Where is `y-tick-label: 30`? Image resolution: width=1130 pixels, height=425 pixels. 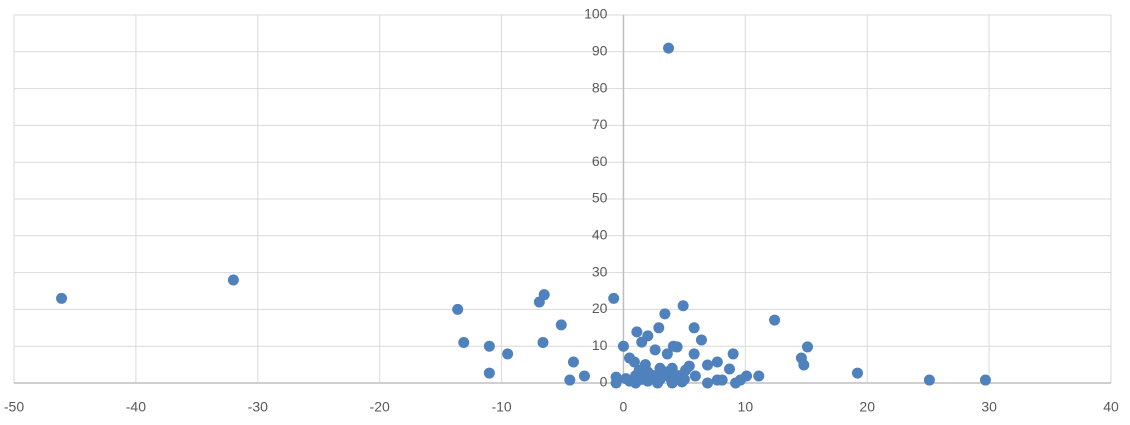
y-tick-label: 30 is located at coordinates (600, 271).